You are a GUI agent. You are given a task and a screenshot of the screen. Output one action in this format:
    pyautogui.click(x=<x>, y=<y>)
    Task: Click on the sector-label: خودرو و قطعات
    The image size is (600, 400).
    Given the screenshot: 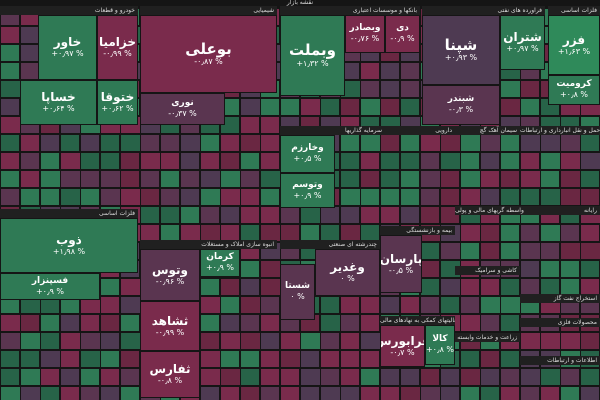 What is the action you would take?
    pyautogui.click(x=69, y=10)
    